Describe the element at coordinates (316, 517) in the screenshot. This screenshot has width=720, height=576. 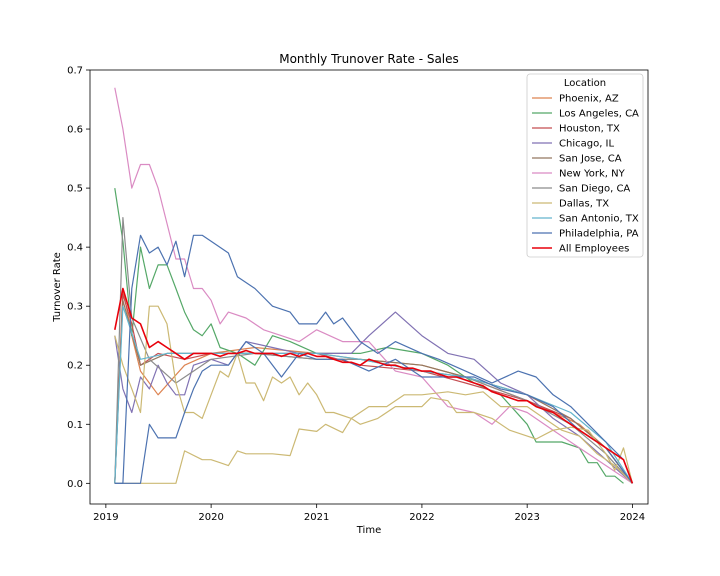
I see `x-tick-label: 2021` at that location.